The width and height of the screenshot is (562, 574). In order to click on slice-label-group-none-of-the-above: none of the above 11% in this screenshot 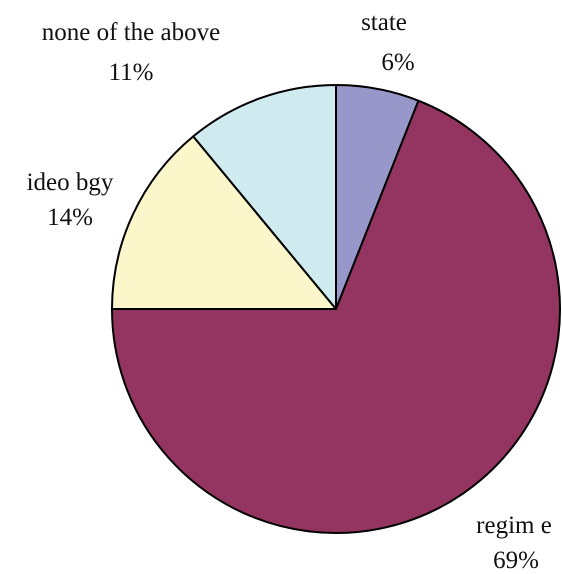, I will do `click(131, 52)`.